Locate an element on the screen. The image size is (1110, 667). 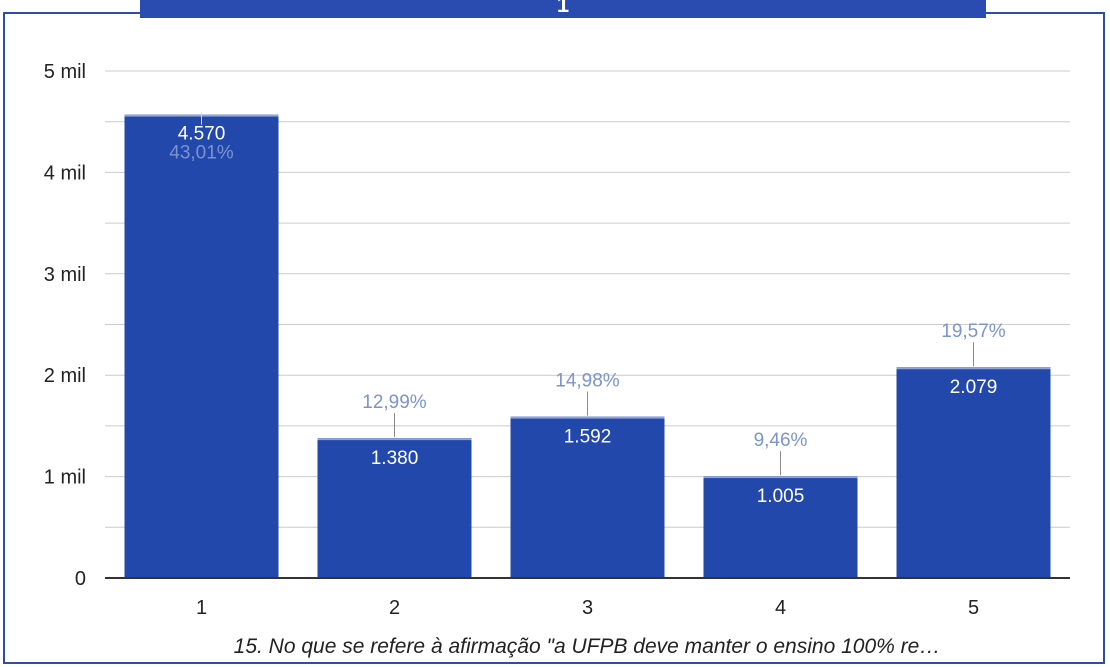
x-tick-label: 3 is located at coordinates (587, 608).